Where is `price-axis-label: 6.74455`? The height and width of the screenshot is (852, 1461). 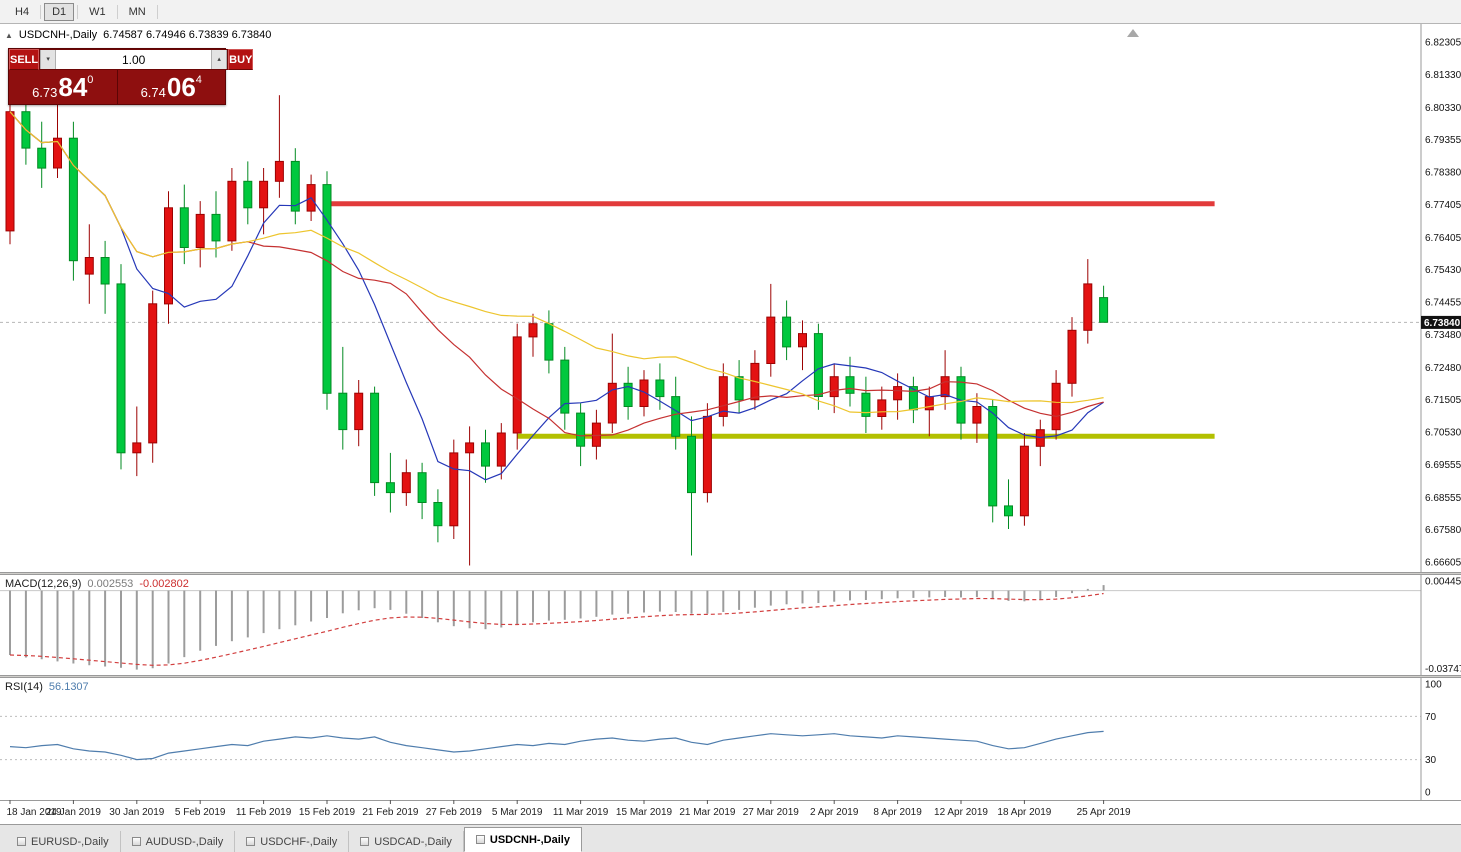
price-axis-label: 6.74455 is located at coordinates (1443, 303).